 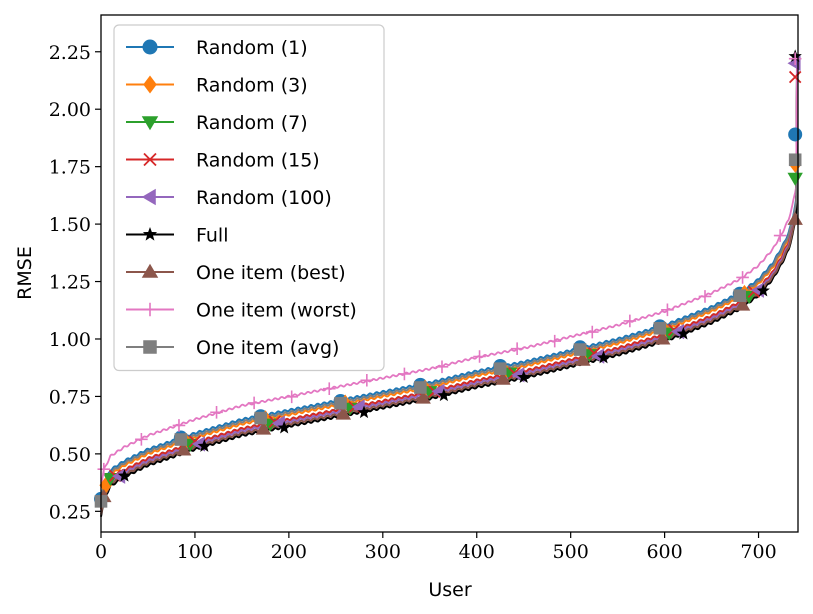 What do you see at coordinates (70, 340) in the screenshot?
I see `y-tick-label: 1.00` at bounding box center [70, 340].